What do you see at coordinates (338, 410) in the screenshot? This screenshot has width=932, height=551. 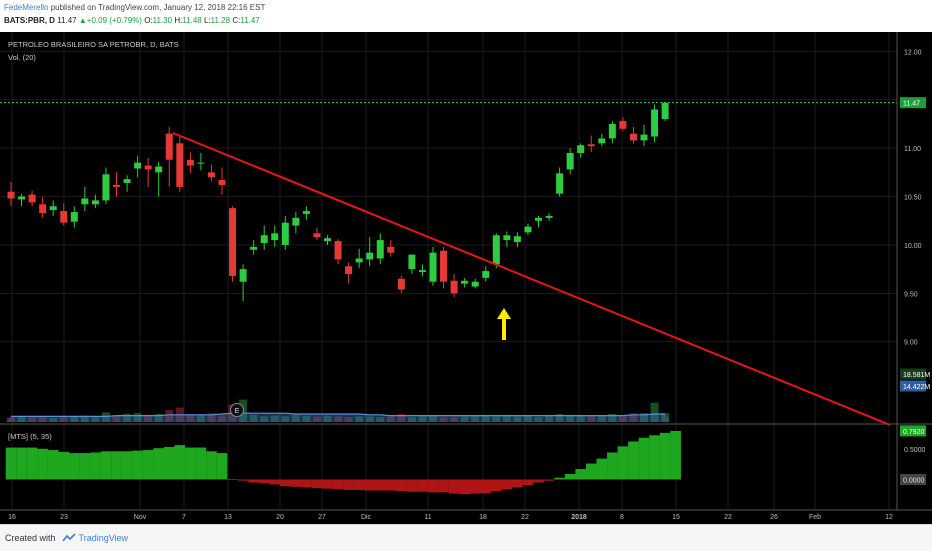 I see `volume-bars` at bounding box center [338, 410].